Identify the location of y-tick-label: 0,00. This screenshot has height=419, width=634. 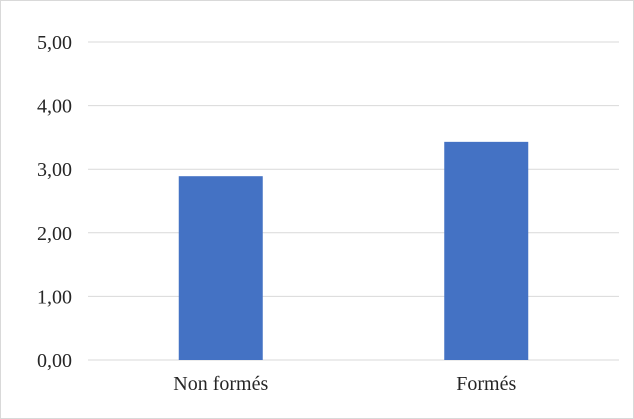
(54, 361).